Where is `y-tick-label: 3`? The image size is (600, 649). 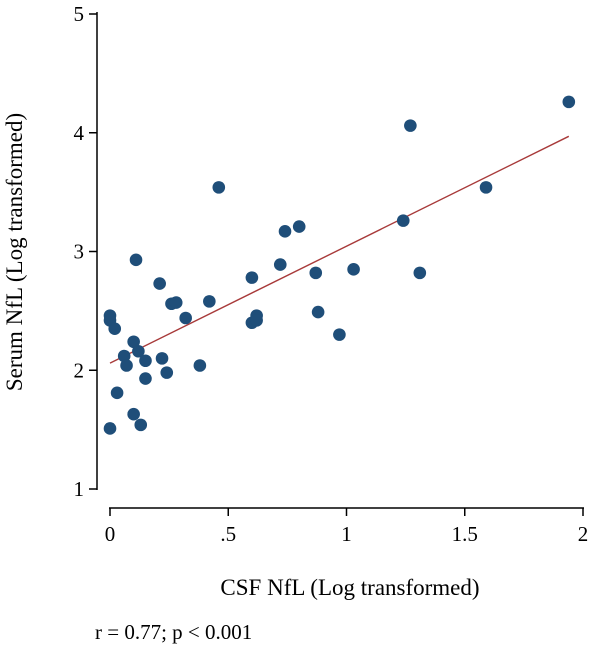
y-tick-label: 3 is located at coordinates (79, 252).